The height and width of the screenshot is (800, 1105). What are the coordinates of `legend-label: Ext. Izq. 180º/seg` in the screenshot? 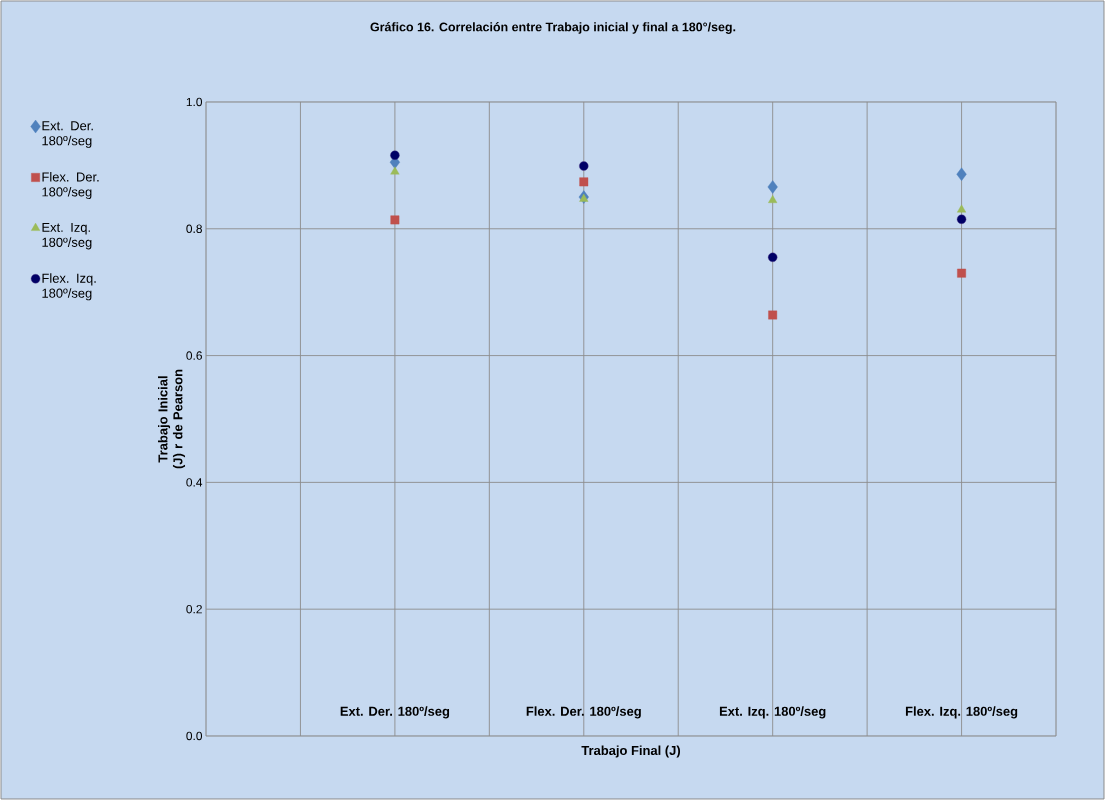 It's located at (67, 236).